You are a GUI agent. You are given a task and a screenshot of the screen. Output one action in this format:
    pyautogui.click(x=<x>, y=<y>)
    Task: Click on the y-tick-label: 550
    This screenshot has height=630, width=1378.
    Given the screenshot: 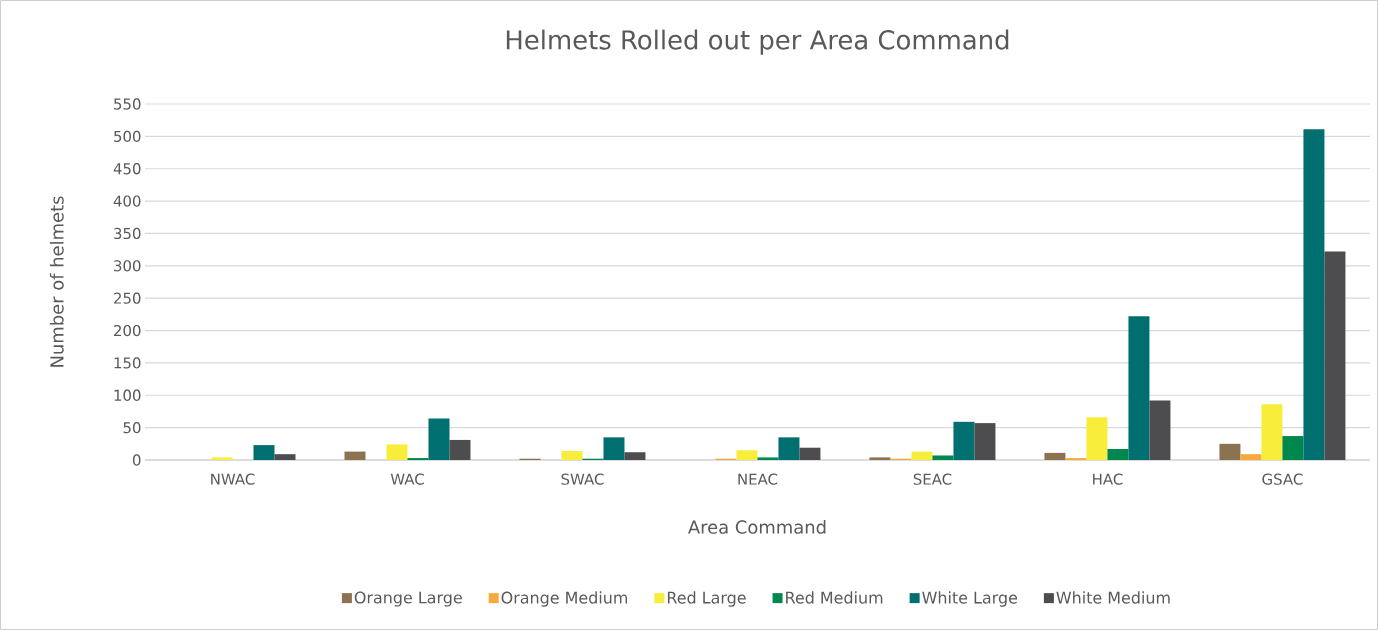 What is the action you would take?
    pyautogui.click(x=127, y=104)
    